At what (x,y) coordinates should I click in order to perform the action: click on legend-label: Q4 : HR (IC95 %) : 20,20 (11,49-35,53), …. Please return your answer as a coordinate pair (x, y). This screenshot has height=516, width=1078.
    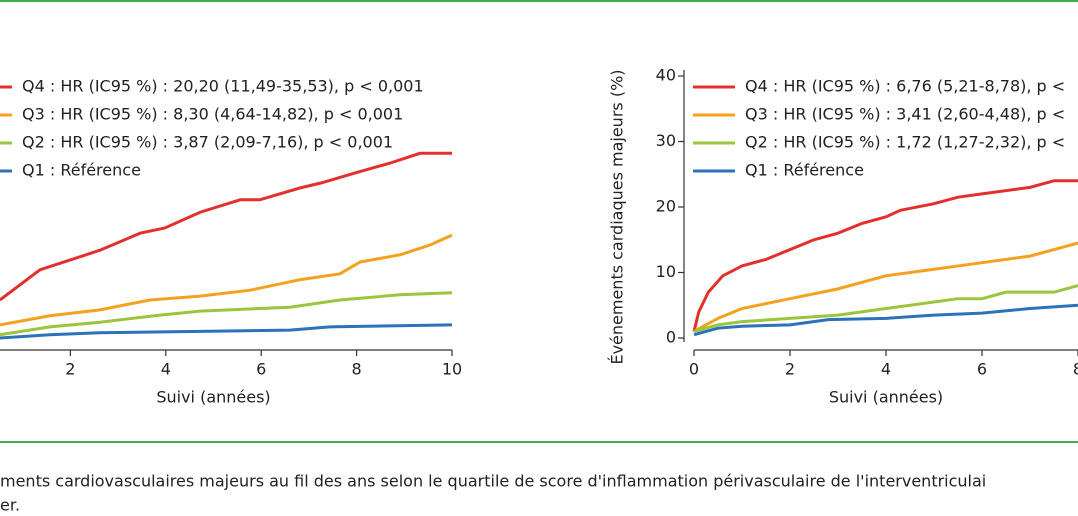
    Looking at the image, I should click on (223, 86).